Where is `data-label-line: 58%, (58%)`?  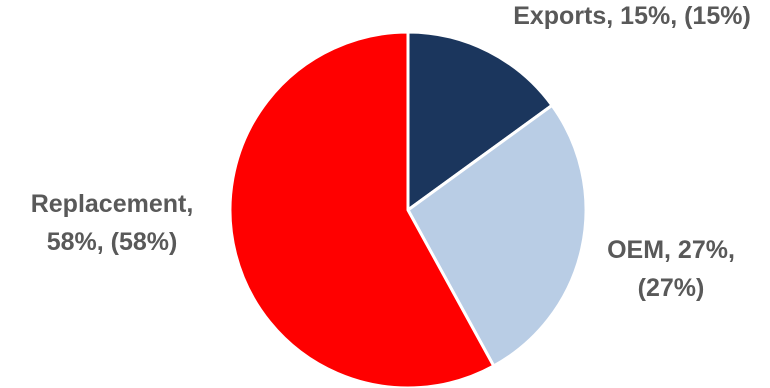
data-label-line: 58%, (58%) is located at coordinates (112, 242).